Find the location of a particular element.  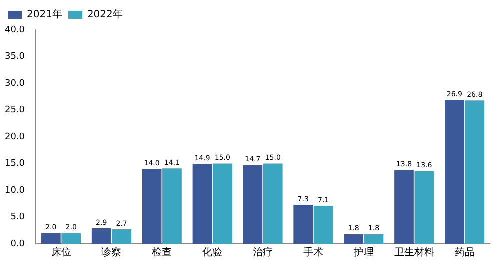

x-tick-label: 检查 is located at coordinates (162, 252).